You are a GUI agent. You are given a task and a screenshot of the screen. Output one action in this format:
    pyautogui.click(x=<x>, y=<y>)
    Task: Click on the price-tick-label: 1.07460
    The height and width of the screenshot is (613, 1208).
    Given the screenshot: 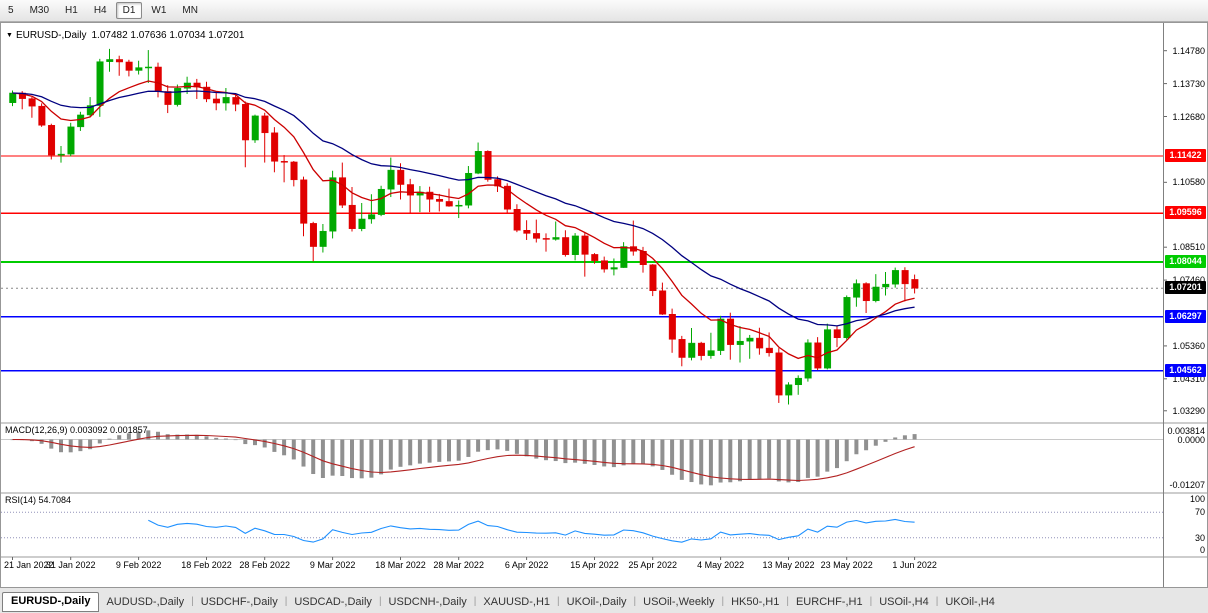 What is the action you would take?
    pyautogui.click(x=1188, y=280)
    